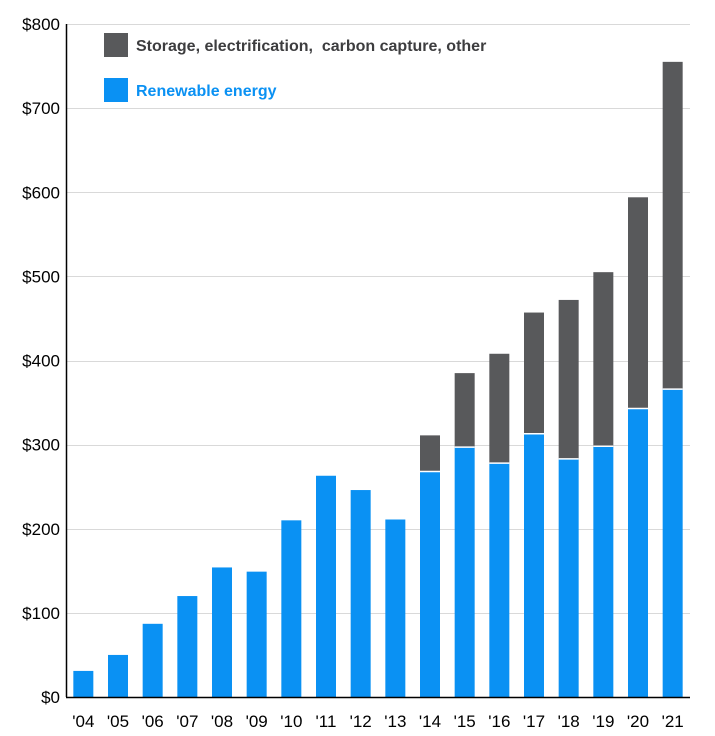 Image resolution: width=715 pixels, height=736 pixels. I want to click on y-tick-label: $400, so click(41, 361).